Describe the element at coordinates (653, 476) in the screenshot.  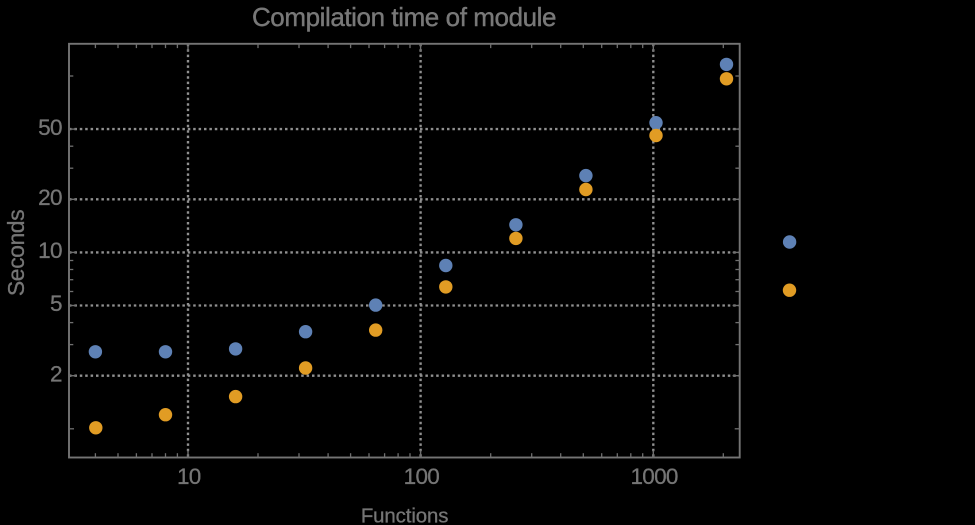
I see `svg-text: 1000` at that location.